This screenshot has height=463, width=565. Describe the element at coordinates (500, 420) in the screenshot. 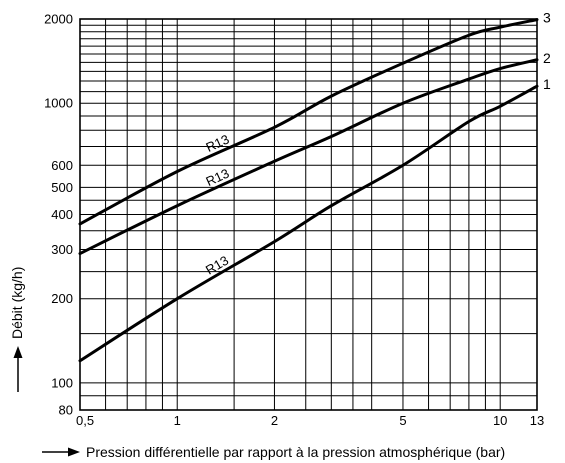

I see `x-tick-label: 10` at that location.